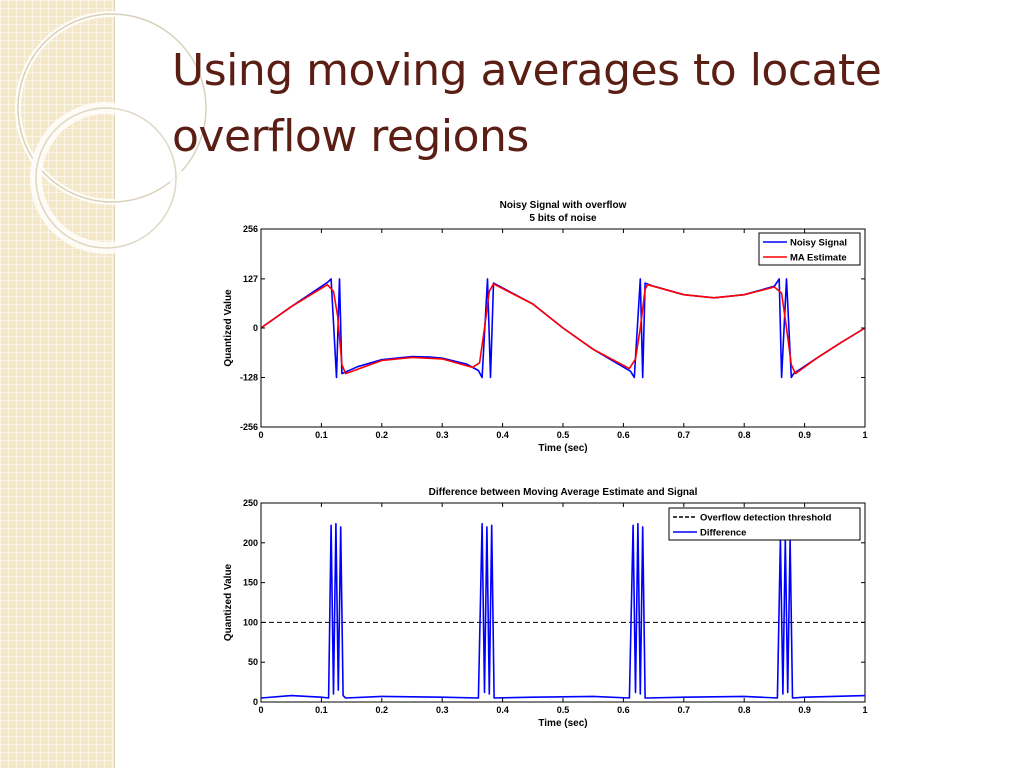 The image size is (1024, 768). I want to click on chart-1-subtitle: 5 bits of noise, so click(563, 218).